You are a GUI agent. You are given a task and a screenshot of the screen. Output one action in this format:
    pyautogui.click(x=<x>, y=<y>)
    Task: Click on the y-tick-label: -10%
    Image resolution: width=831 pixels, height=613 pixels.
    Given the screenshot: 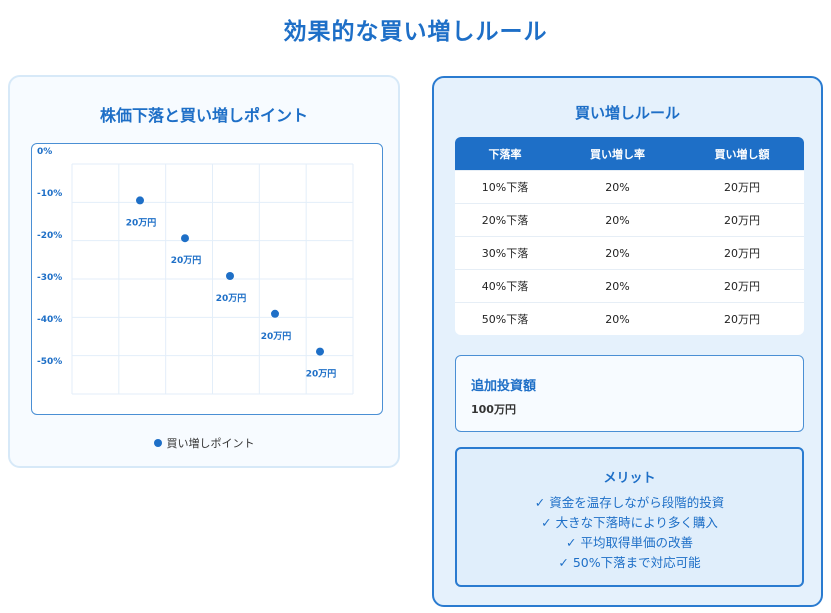 What is the action you would take?
    pyautogui.click(x=49, y=194)
    